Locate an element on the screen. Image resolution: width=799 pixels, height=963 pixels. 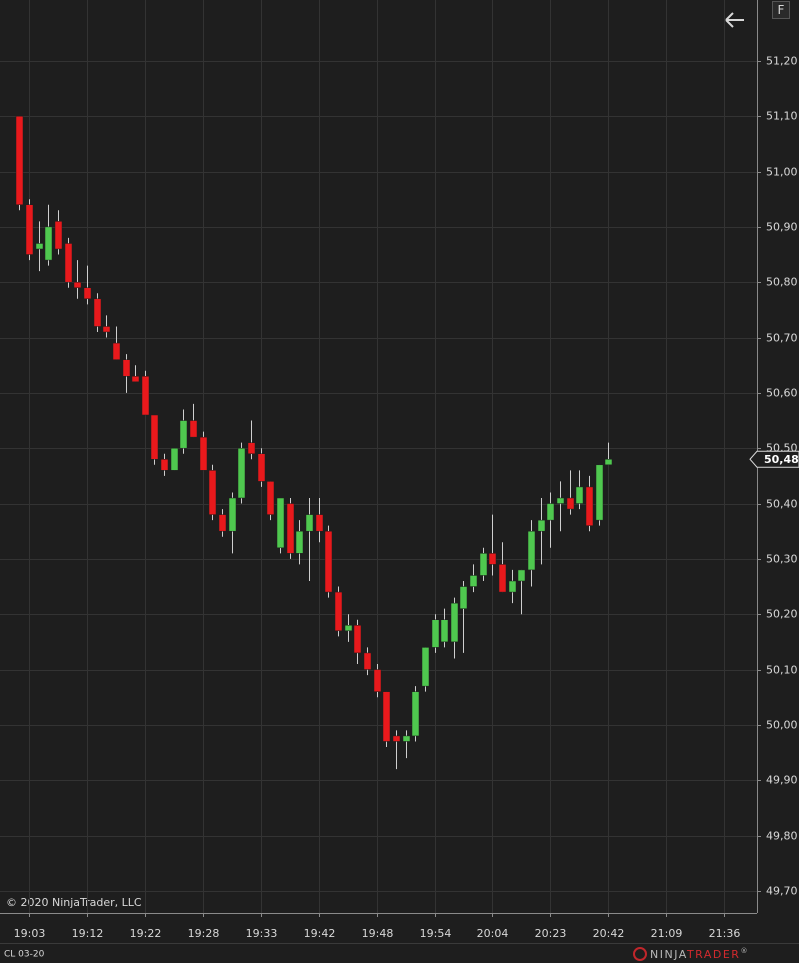
logo: NINJATRADER® is located at coordinates (691, 954).